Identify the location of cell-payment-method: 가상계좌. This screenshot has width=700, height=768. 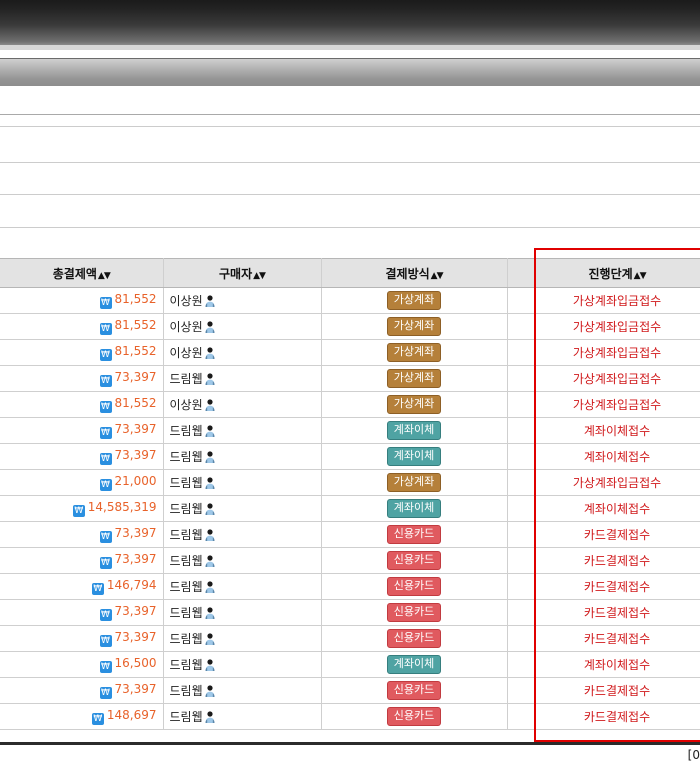
(414, 378).